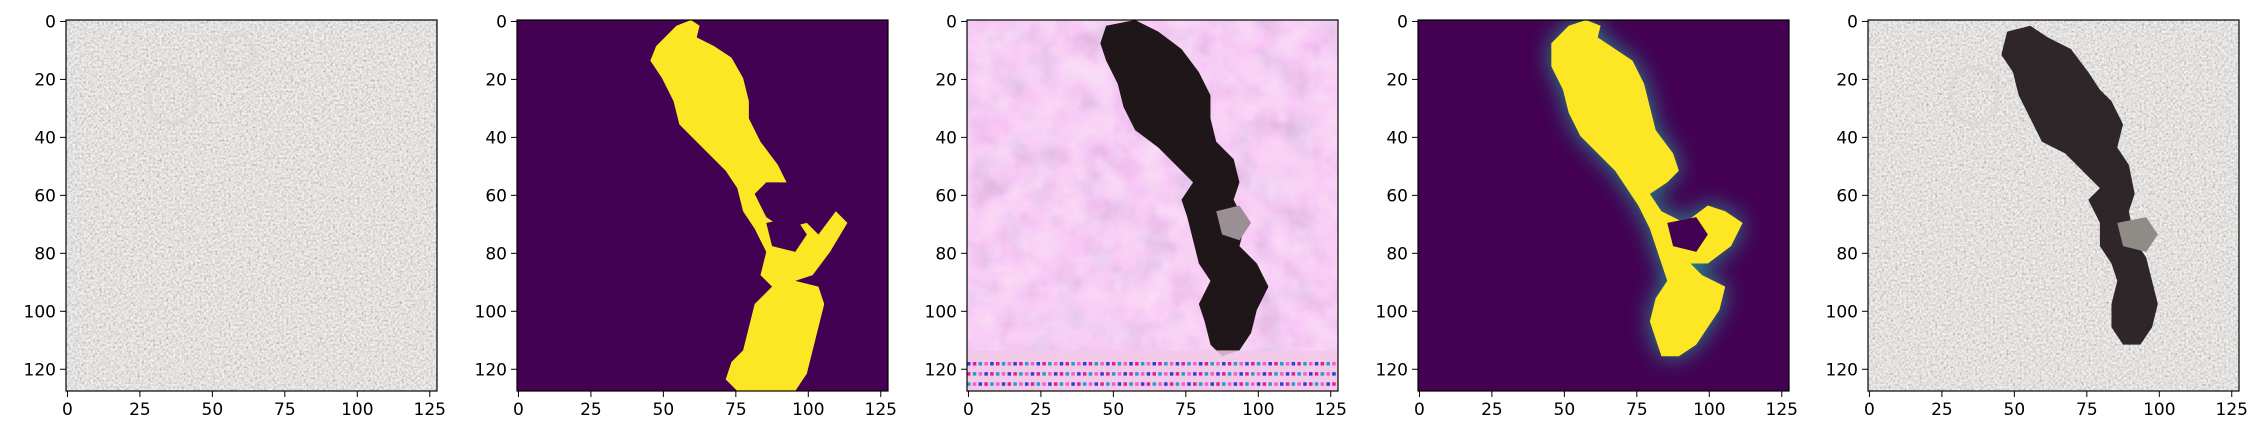  What do you see at coordinates (1402, 22) in the screenshot?
I see `y-tick-label: 0` at bounding box center [1402, 22].